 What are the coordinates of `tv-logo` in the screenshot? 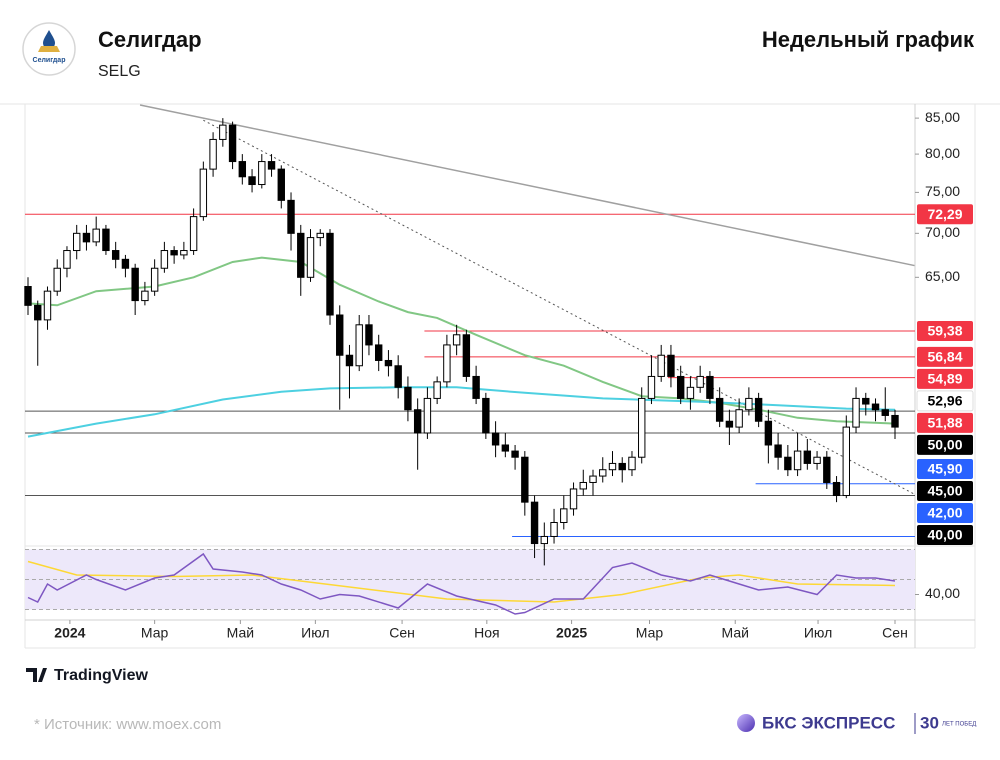 It's located at (36, 675).